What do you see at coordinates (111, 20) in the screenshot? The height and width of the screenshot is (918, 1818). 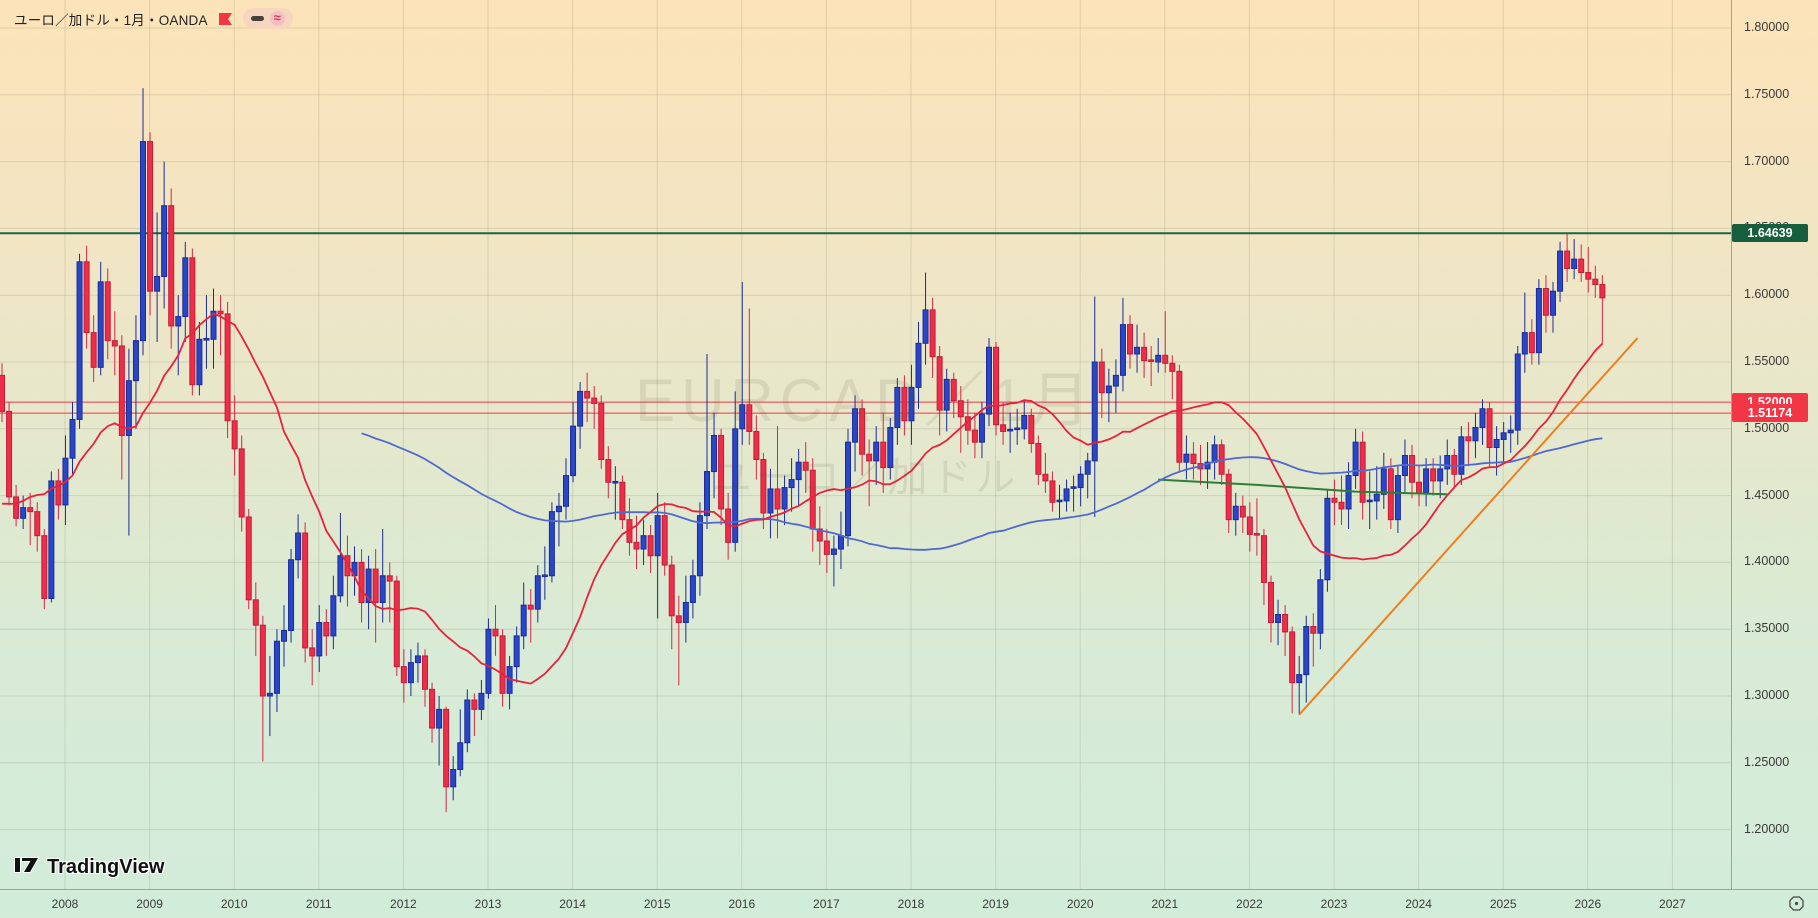 I see `symbol-title: ユーロ／加ドル・1月・OANDA` at bounding box center [111, 20].